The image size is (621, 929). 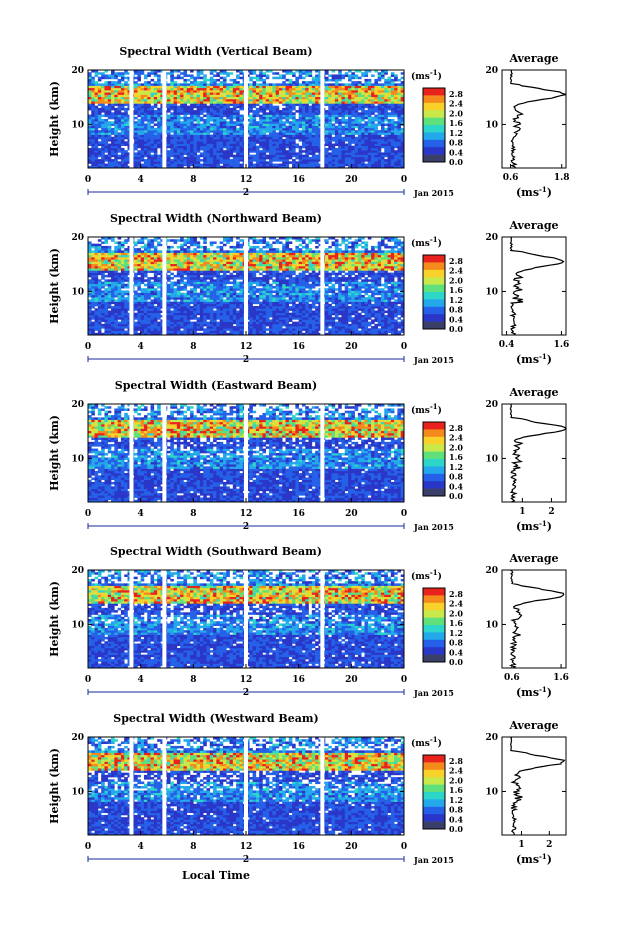 What do you see at coordinates (215, 51) in the screenshot?
I see `panel-title: Spectral Width (Vertical Beam)` at bounding box center [215, 51].